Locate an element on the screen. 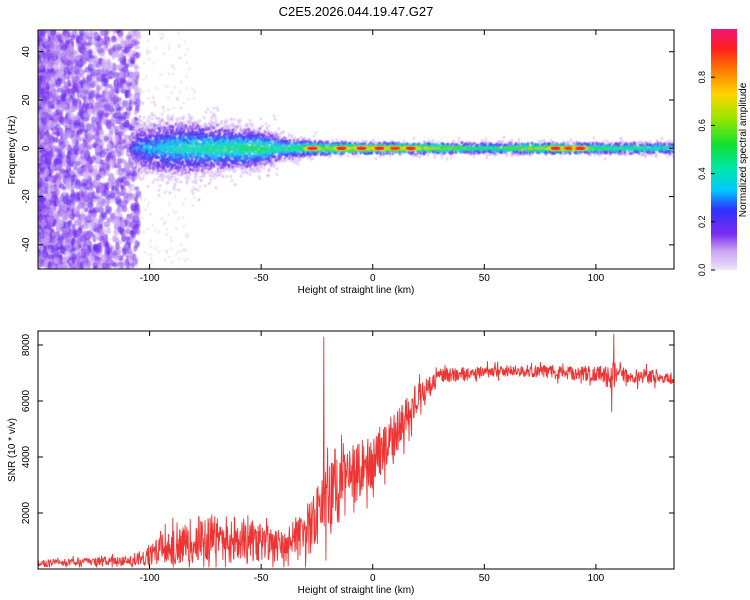 This screenshot has width=750, height=600. spec-xtick-label: 50 is located at coordinates (485, 278).